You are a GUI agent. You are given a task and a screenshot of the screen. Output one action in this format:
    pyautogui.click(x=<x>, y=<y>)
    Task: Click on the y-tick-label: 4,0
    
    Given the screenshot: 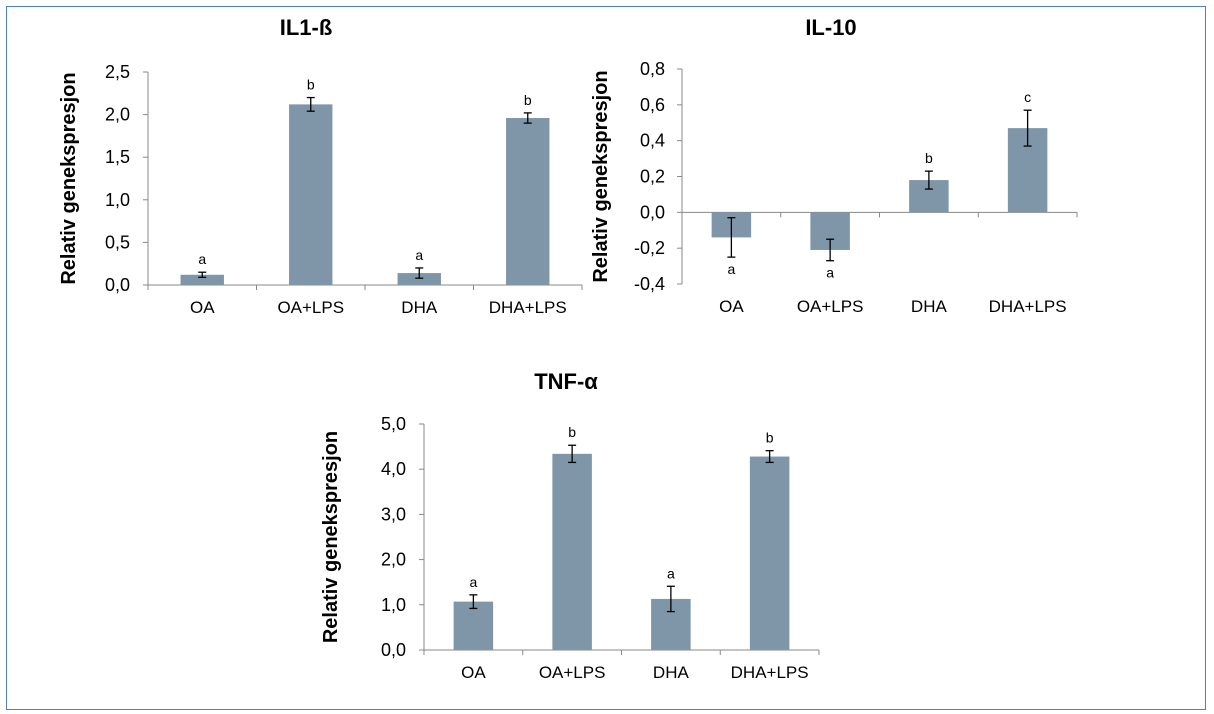 What is the action you would take?
    pyautogui.click(x=393, y=469)
    